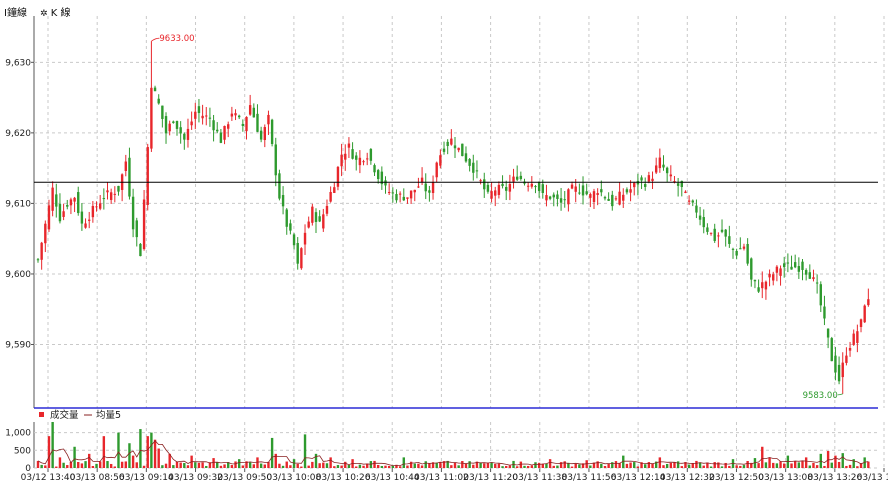 The height and width of the screenshot is (493, 888). What do you see at coordinates (155, 39) in the screenshot?
I see `annotation-leader` at bounding box center [155, 39].